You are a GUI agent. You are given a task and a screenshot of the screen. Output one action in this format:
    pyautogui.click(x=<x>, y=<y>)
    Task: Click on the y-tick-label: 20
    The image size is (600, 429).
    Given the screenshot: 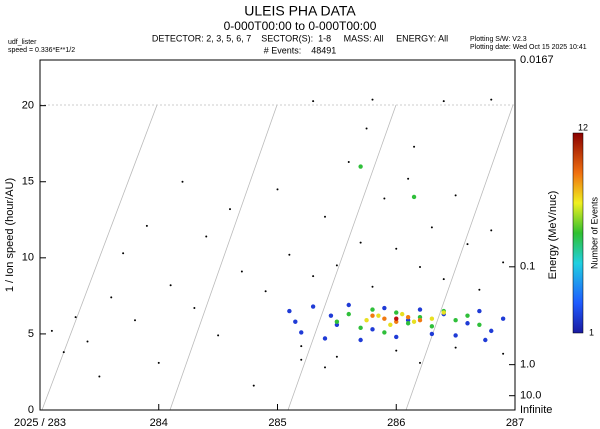 What is the action you would take?
    pyautogui.click(x=28, y=106)
    